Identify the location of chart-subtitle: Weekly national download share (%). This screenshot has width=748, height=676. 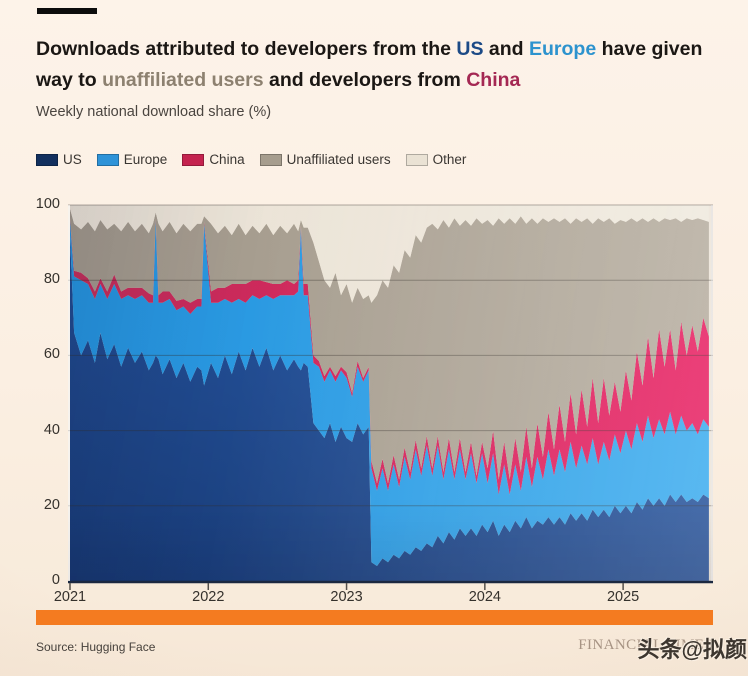
(154, 112).